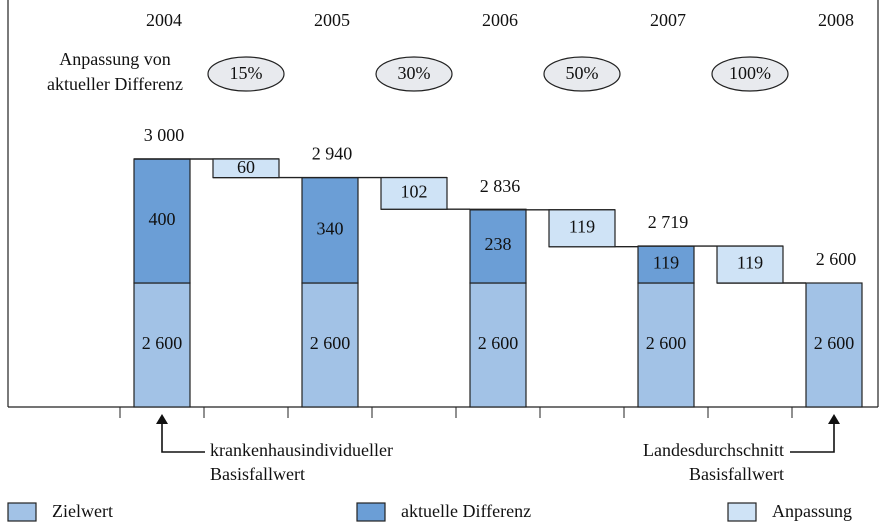  Describe the element at coordinates (668, 222) in the screenshot. I see `total-label: 2 719` at that location.